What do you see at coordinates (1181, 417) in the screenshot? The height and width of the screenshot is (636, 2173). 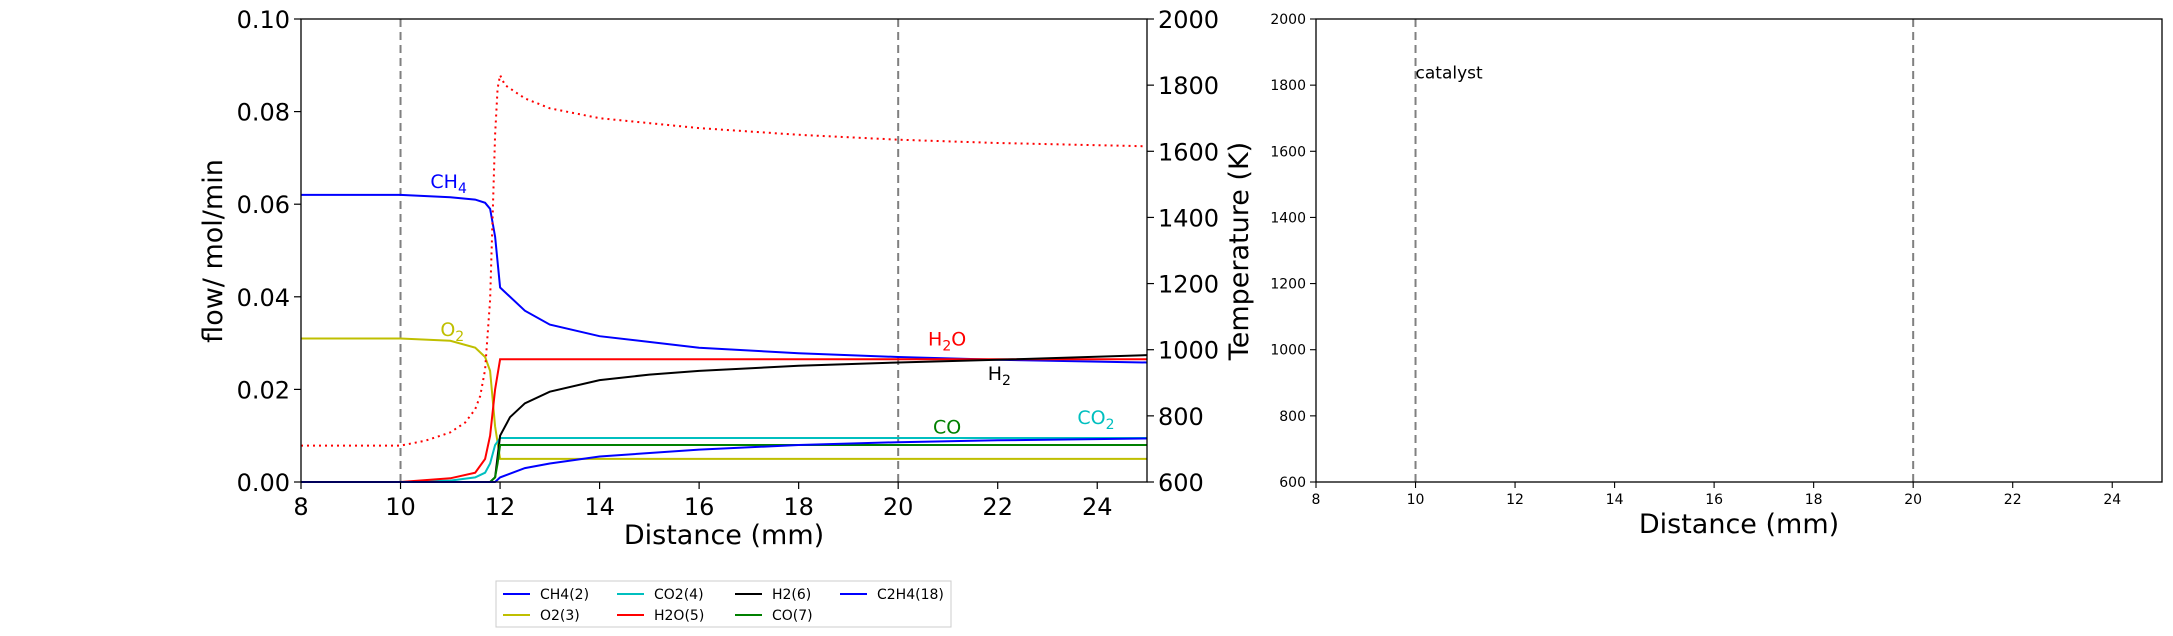 I see `y2-tick-label-800: 800` at bounding box center [1181, 417].